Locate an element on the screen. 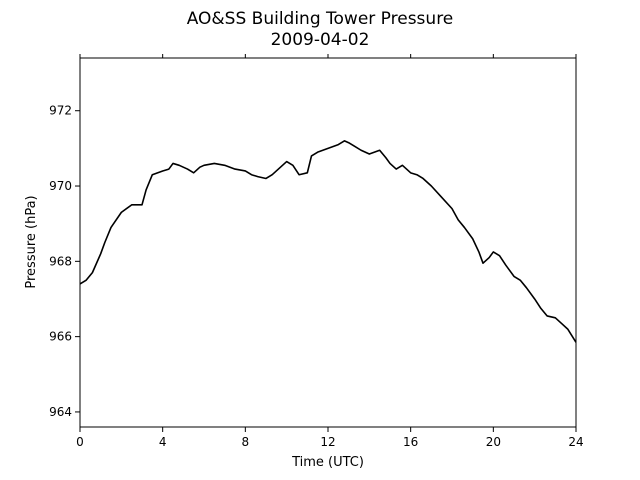 This screenshot has width=640, height=480. y-axis: 964 966 968 970 972 is located at coordinates (64, 261).